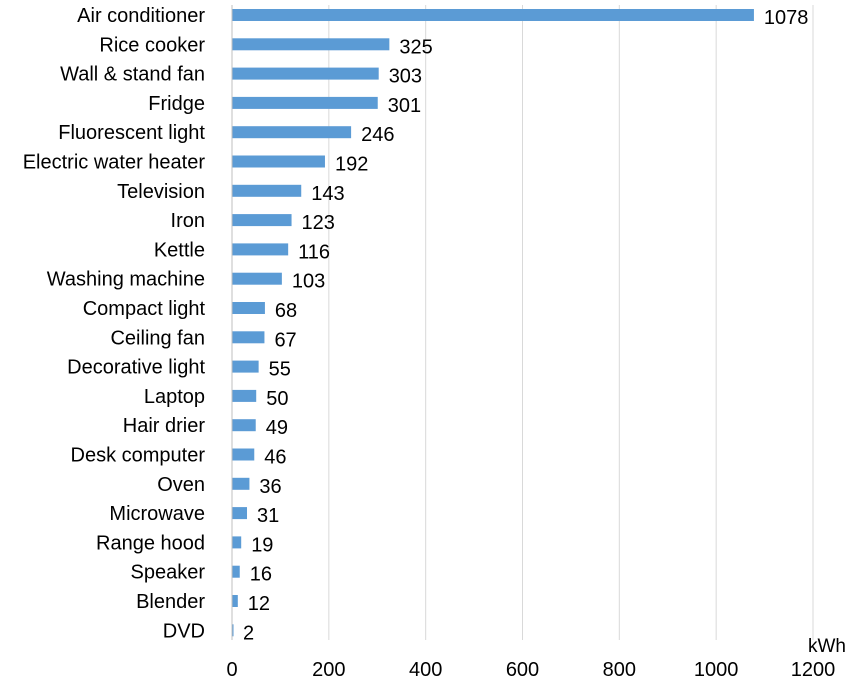 This screenshot has width=850, height=683. Describe the element at coordinates (277, 428) in the screenshot. I see `data-label: 49` at that location.